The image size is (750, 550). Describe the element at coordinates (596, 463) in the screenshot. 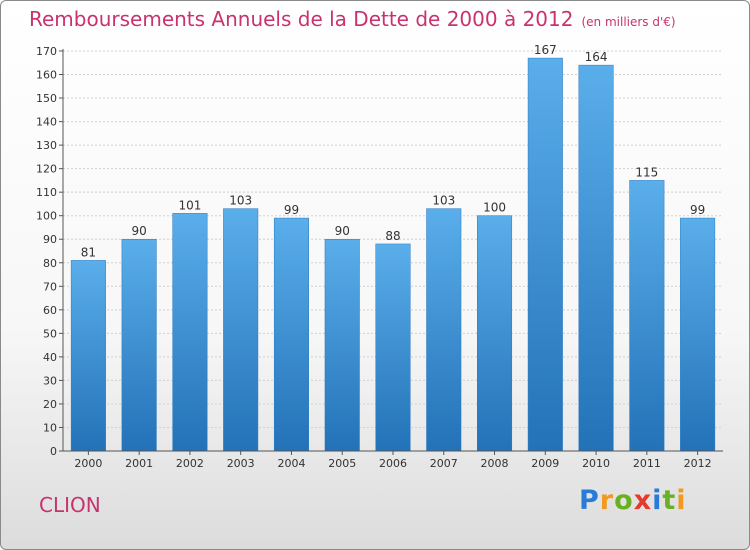

I see `x-tick-label: 2010` at that location.